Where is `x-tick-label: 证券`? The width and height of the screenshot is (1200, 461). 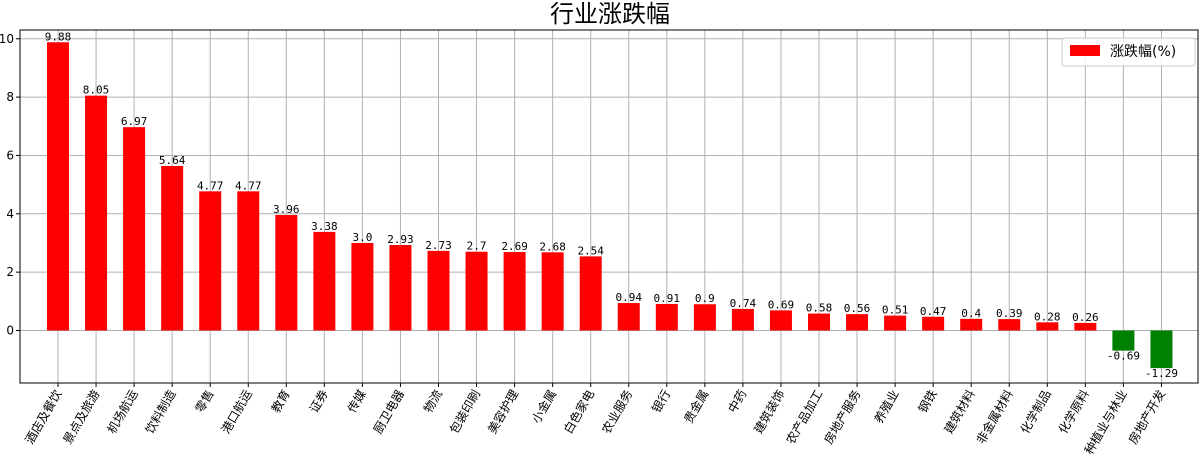 x-tick-label: 证券 is located at coordinates (318, 401).